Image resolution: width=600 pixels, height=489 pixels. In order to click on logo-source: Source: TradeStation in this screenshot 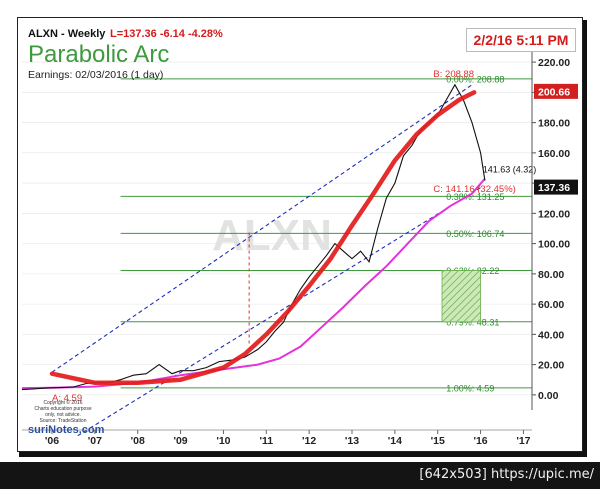, I will do `click(63, 421)`.